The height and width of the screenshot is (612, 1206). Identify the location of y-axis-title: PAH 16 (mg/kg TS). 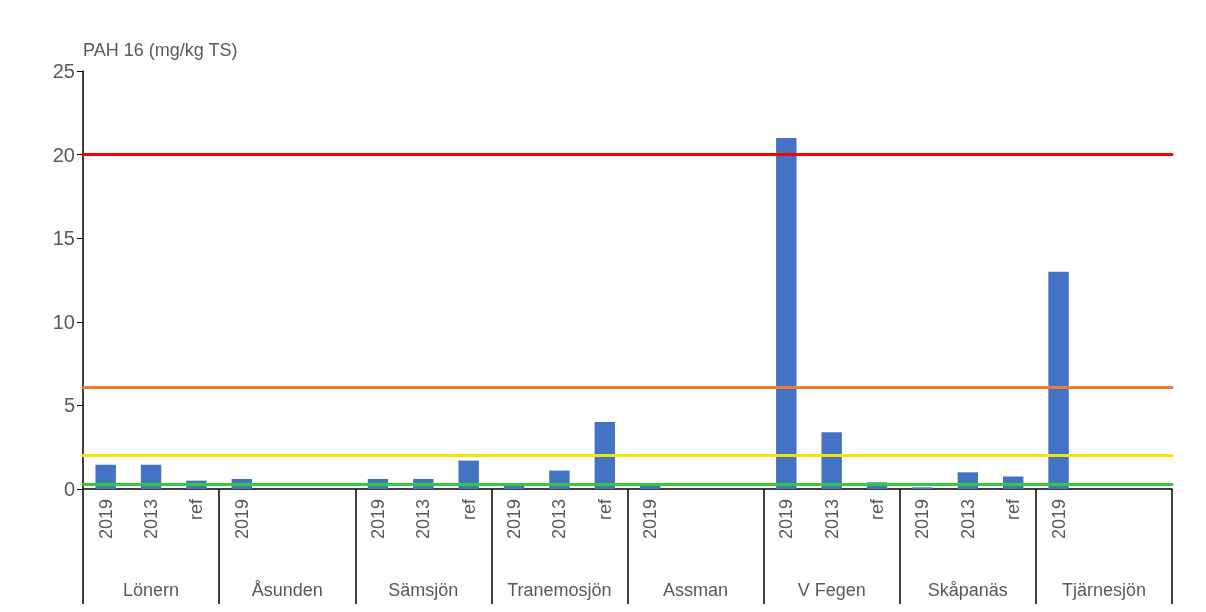
(160, 50).